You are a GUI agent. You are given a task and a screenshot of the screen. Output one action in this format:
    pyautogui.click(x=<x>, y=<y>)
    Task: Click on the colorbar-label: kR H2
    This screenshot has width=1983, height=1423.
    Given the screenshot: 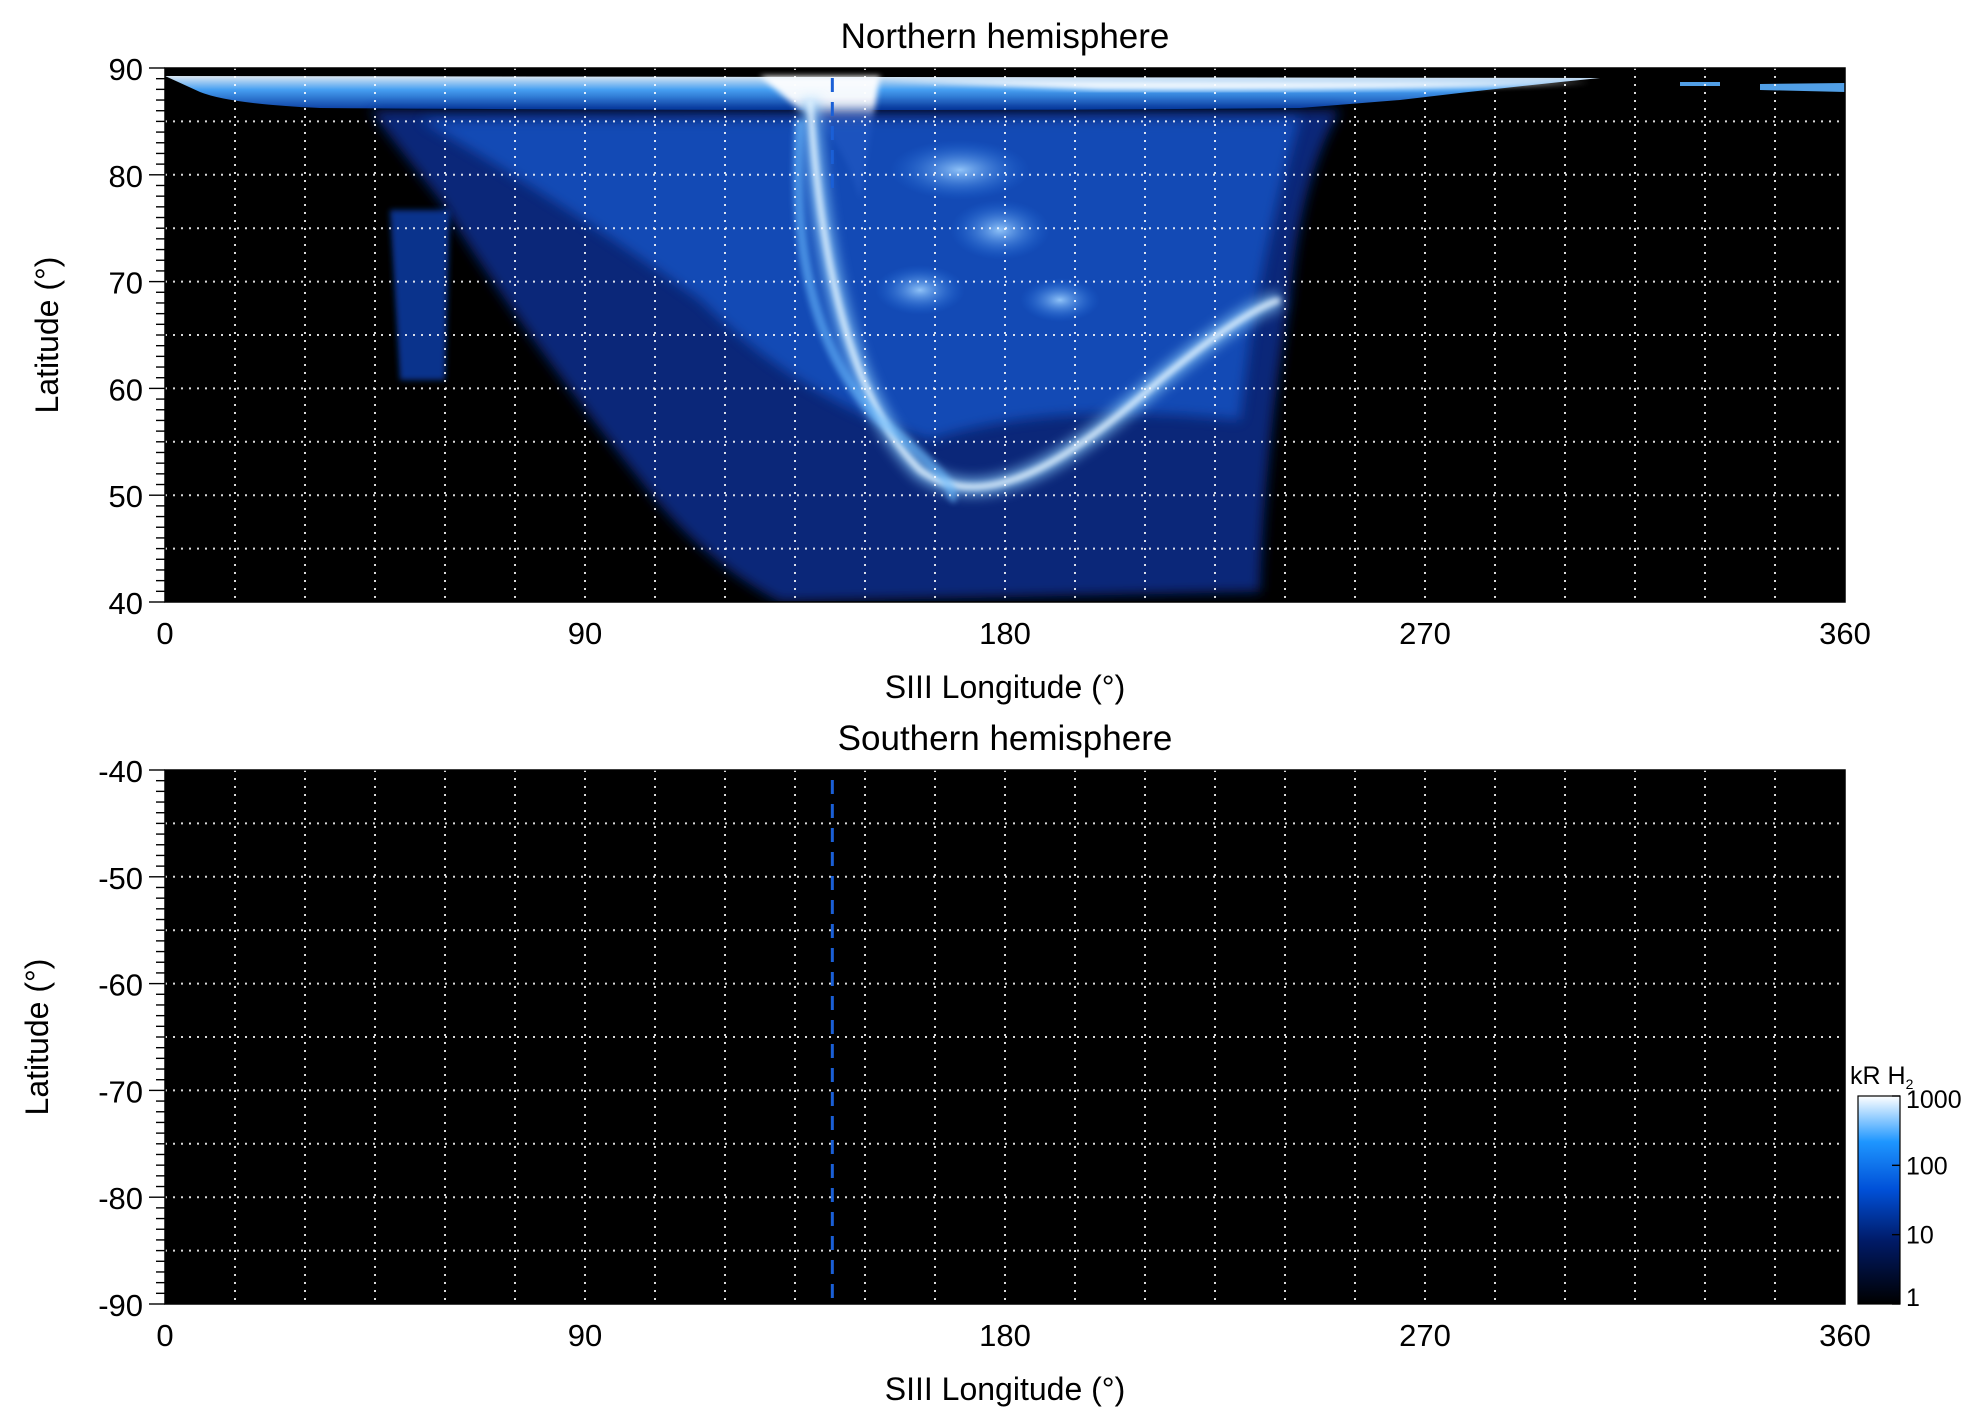 What is the action you would take?
    pyautogui.click(x=1882, y=1077)
    